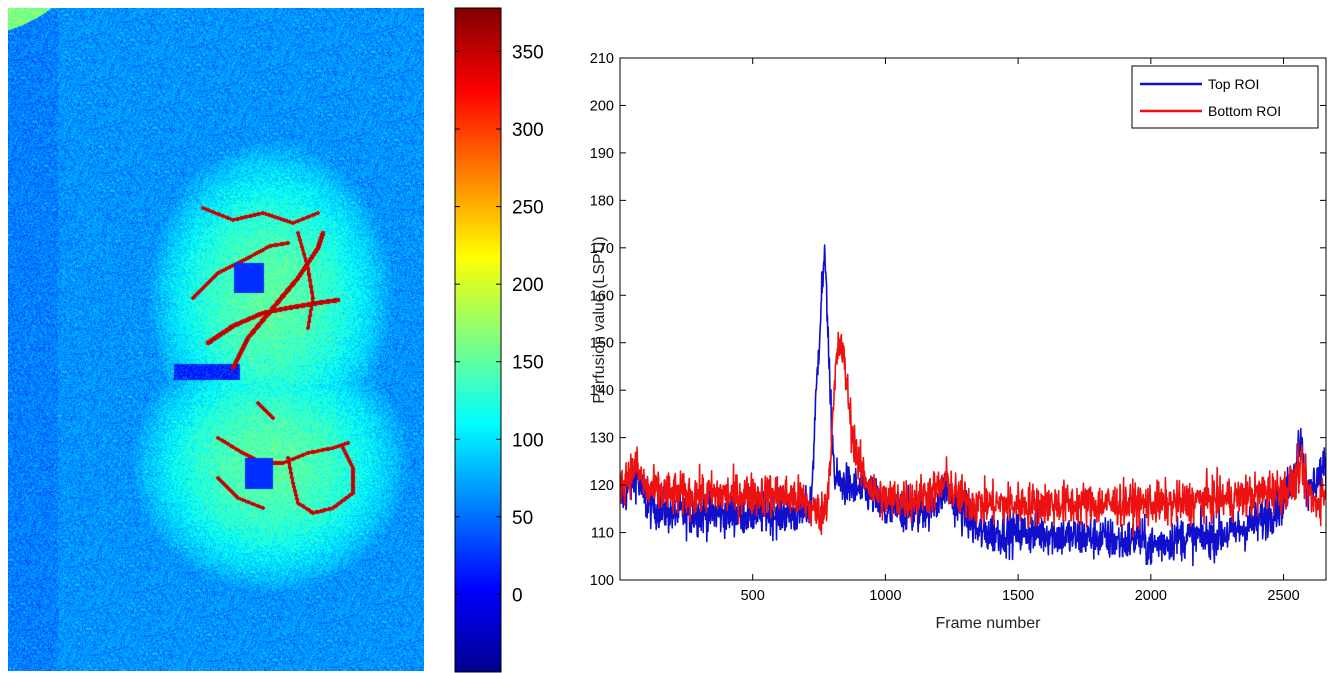 This screenshot has height=673, width=1338. What do you see at coordinates (1018, 596) in the screenshot?
I see `x-tick-label: 1500` at bounding box center [1018, 596].